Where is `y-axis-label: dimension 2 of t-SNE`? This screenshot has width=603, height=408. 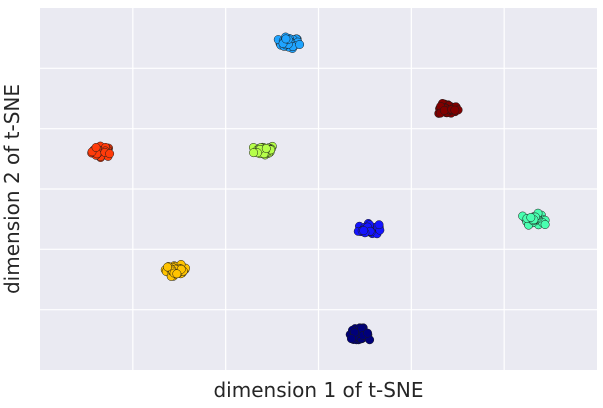
y-axis-label: dimension 2 of t-SNE is located at coordinates (12, 189).